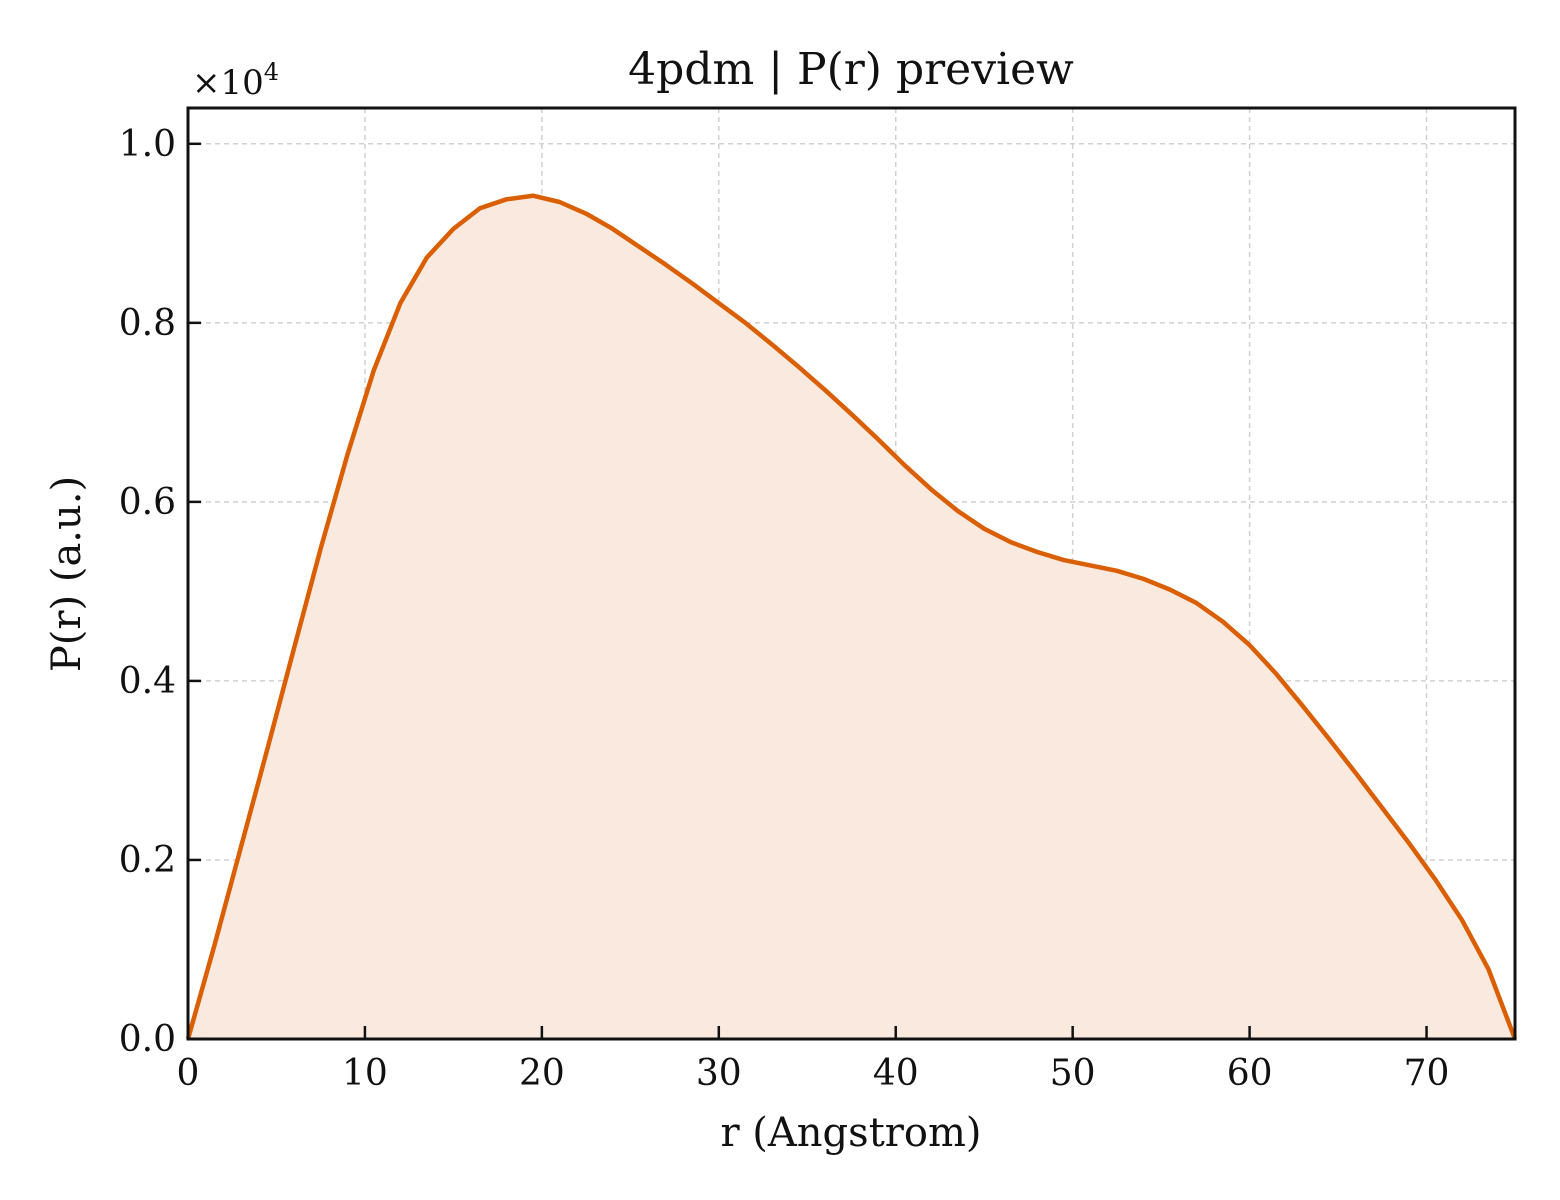 The width and height of the screenshot is (1560, 1200). Describe the element at coordinates (228, 83) in the screenshot. I see `multiplier-base: ×10` at that location.